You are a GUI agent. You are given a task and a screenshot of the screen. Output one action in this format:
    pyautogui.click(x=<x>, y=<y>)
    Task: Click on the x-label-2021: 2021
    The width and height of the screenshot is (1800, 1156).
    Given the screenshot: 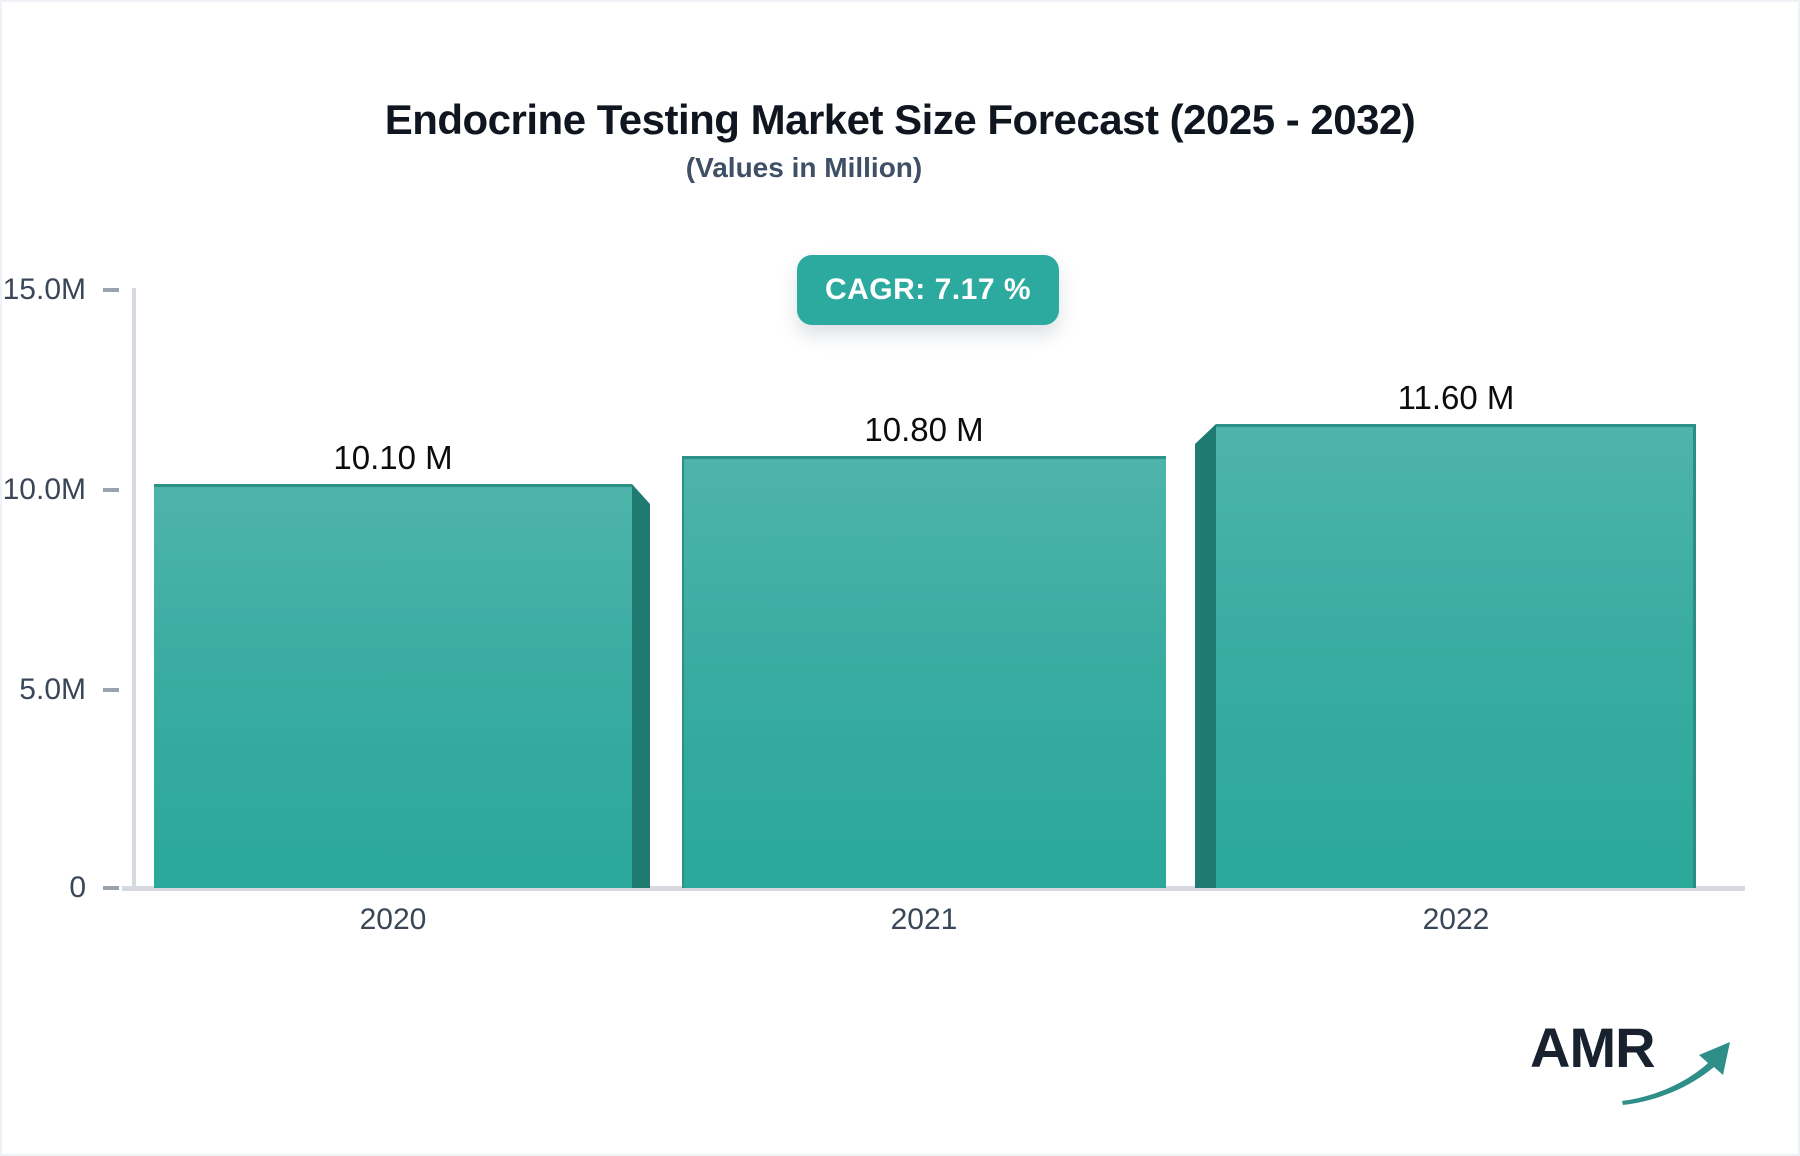 What is the action you would take?
    pyautogui.click(x=924, y=919)
    